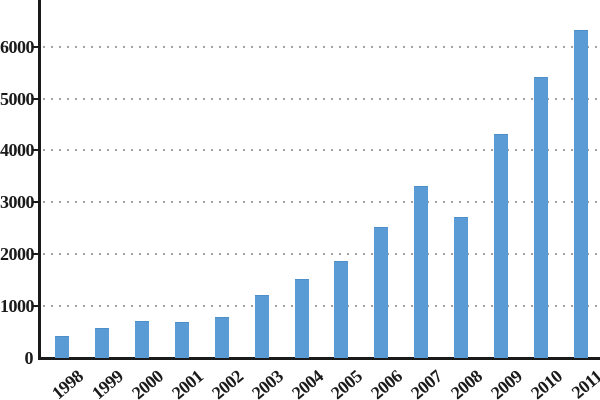 The image size is (600, 400). Describe the element at coordinates (147, 383) in the screenshot. I see `x-axis-label-2000: 2000` at that location.